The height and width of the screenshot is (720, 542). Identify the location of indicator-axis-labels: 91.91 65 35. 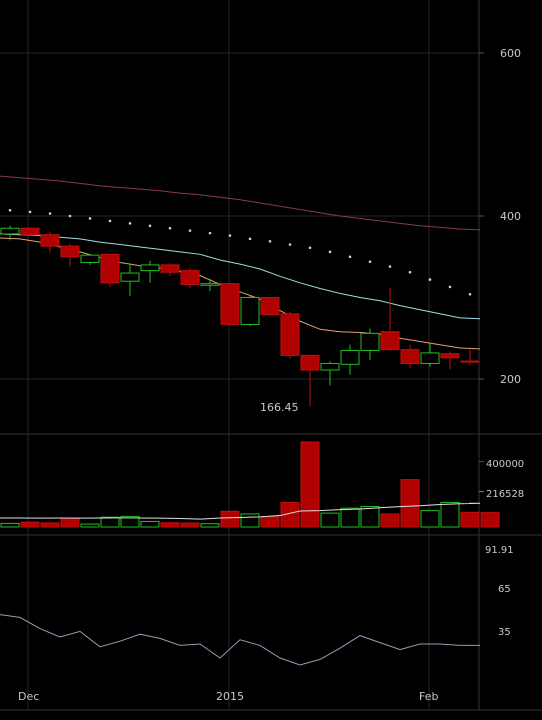
(499, 591).